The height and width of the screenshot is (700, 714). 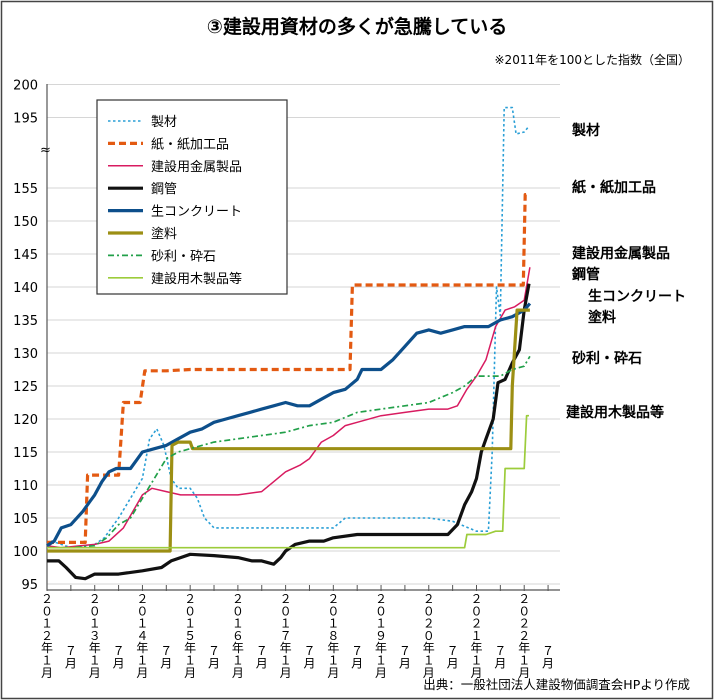 I want to click on series-line-建設用木製品等, so click(x=288, y=481).